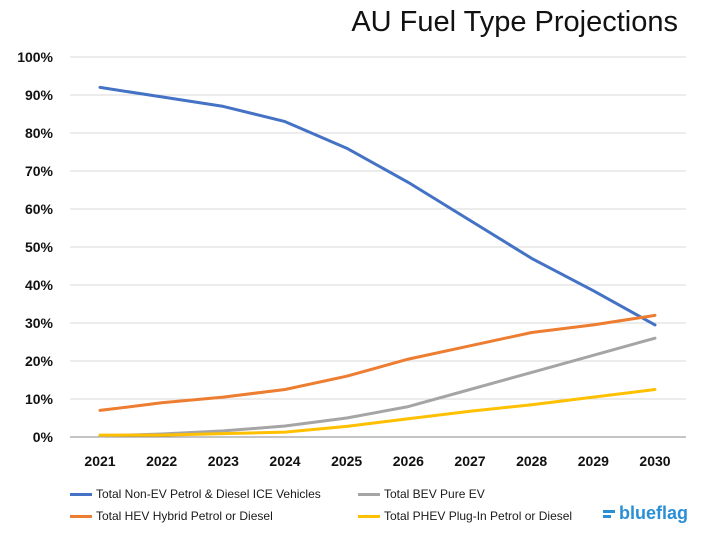 Image resolution: width=726 pixels, height=541 pixels. I want to click on y-tick-label: 80%, so click(39, 133).